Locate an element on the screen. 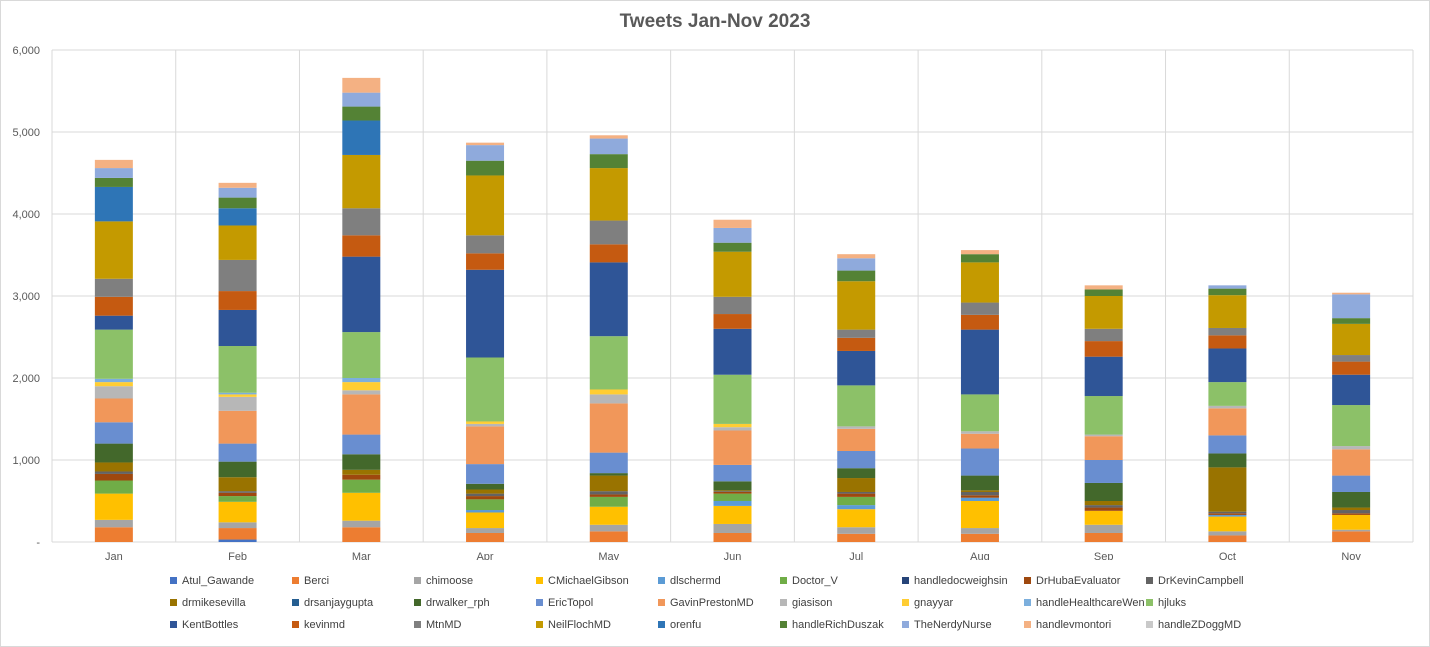  legend-label: GavinPrestonMD is located at coordinates (712, 602).